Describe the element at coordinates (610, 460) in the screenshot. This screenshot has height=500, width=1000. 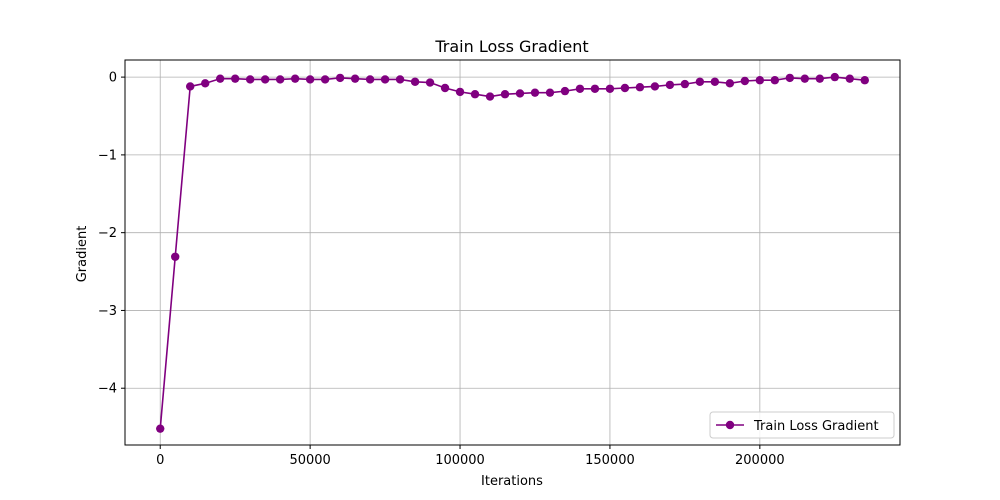
I see `x-tick-label: 150000` at that location.